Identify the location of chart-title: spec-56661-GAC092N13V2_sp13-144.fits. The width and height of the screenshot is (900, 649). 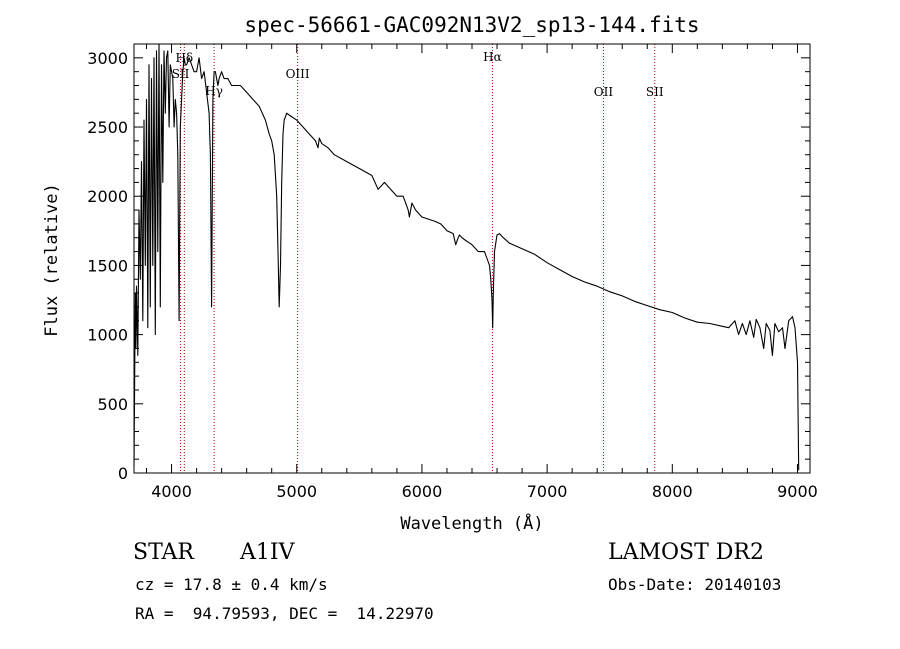
(471, 25).